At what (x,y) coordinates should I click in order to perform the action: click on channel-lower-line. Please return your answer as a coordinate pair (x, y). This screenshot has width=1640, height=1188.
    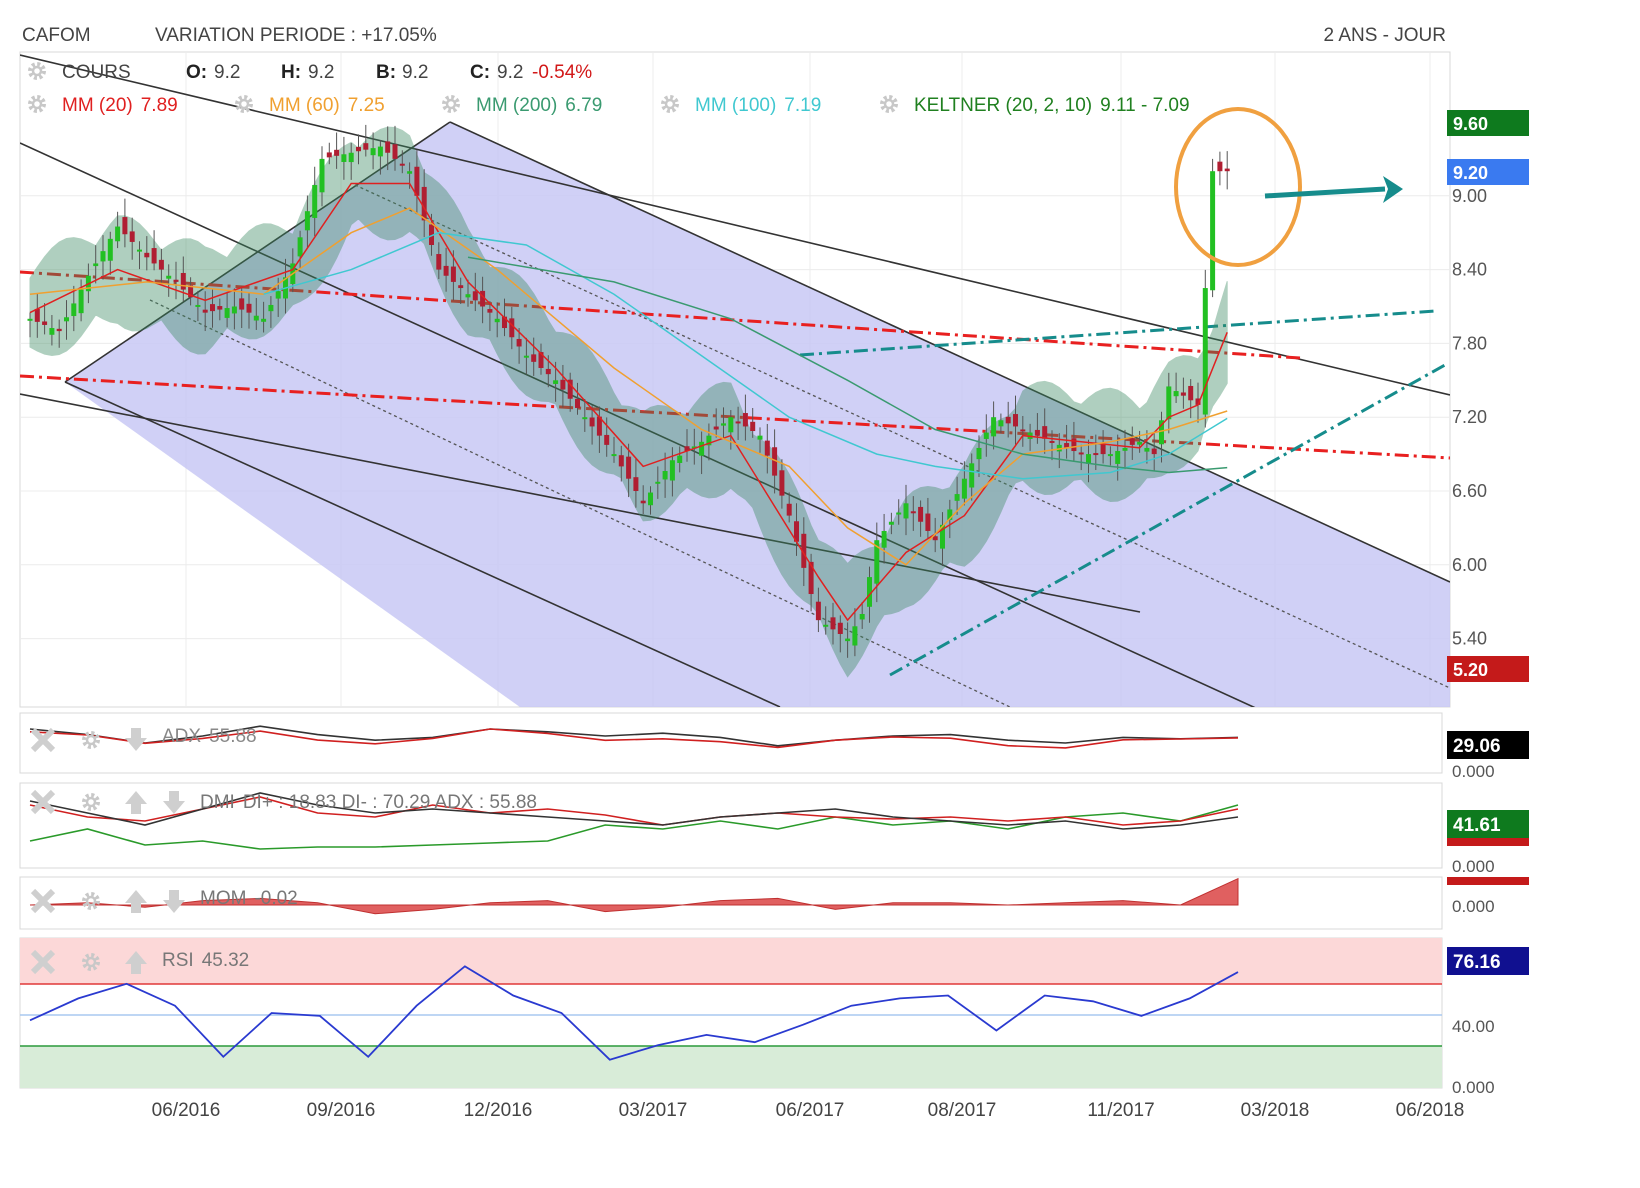
    Looking at the image, I should click on (422, 544).